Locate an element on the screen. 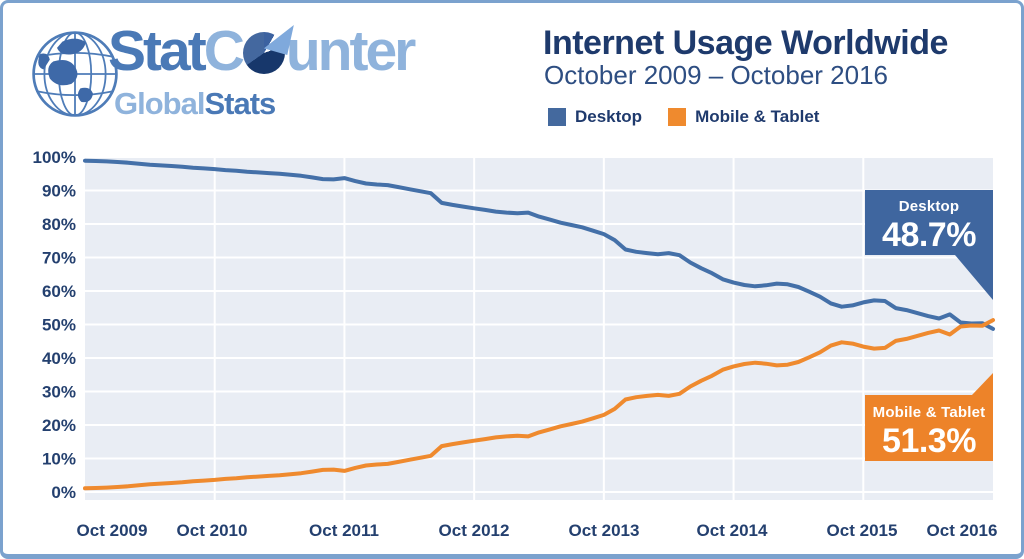  y-tick-label: 90% is located at coordinates (59, 191).